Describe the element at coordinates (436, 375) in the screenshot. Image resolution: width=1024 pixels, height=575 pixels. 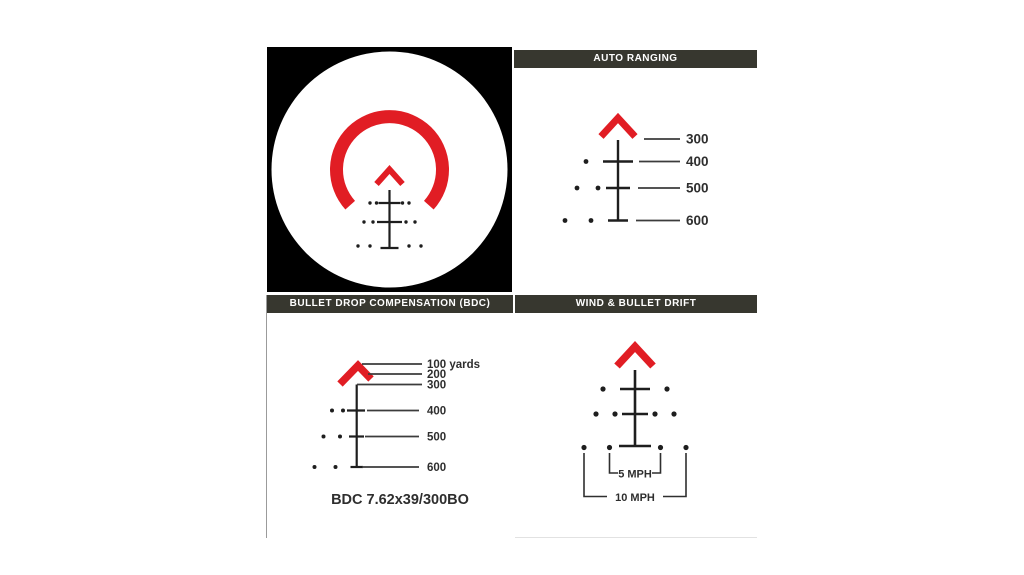
I see `range-label-200: 200` at that location.